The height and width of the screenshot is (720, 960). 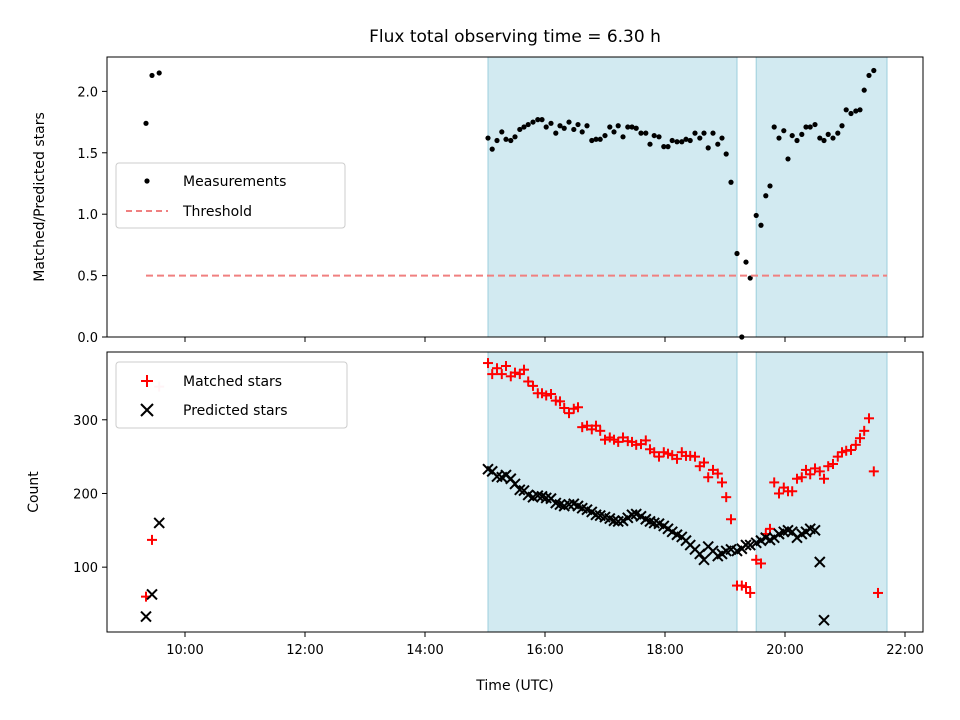 I want to click on x-tick-label: 12:00, so click(x=304, y=650).